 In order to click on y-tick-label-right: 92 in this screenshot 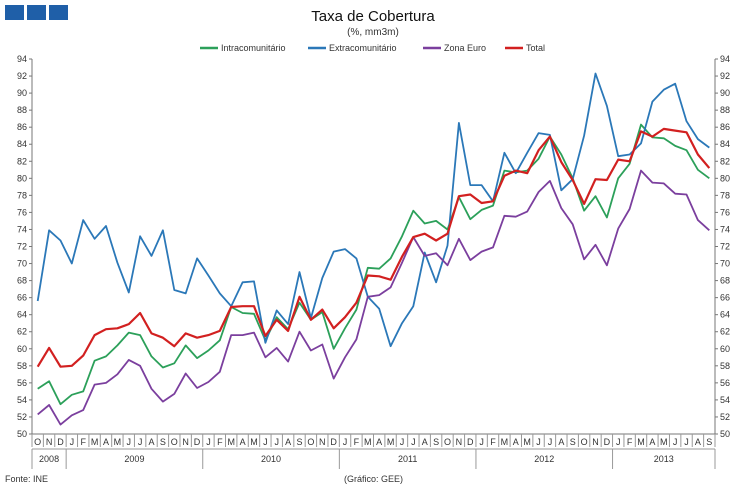, I will do `click(725, 76)`.